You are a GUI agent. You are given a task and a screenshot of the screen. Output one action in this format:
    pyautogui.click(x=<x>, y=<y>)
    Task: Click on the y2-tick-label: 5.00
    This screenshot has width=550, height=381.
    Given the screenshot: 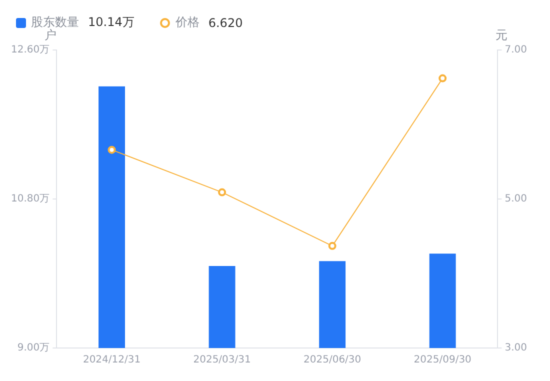 What is the action you would take?
    pyautogui.click(x=515, y=199)
    